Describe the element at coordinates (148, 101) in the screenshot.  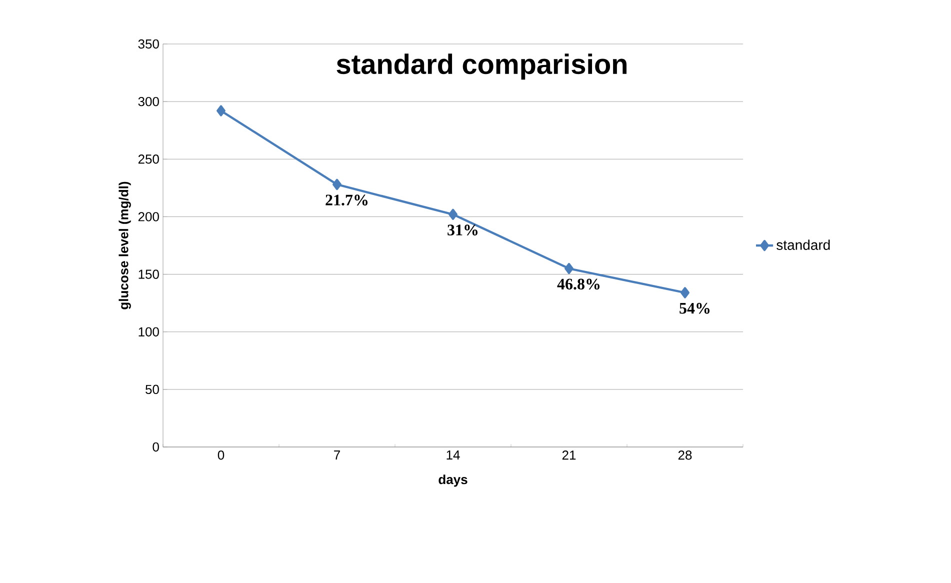
I see `y-tick-label: 300` at that location.